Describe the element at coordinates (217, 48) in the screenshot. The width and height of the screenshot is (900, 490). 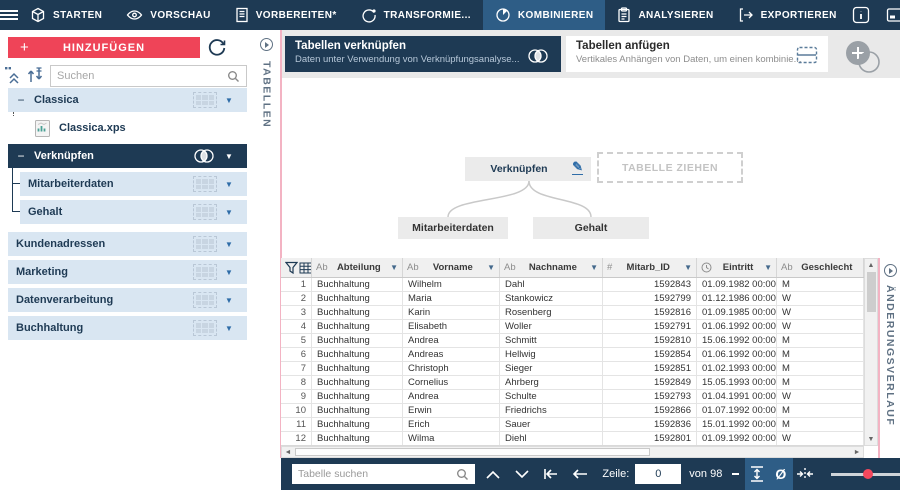
I see `refresh-button` at that location.